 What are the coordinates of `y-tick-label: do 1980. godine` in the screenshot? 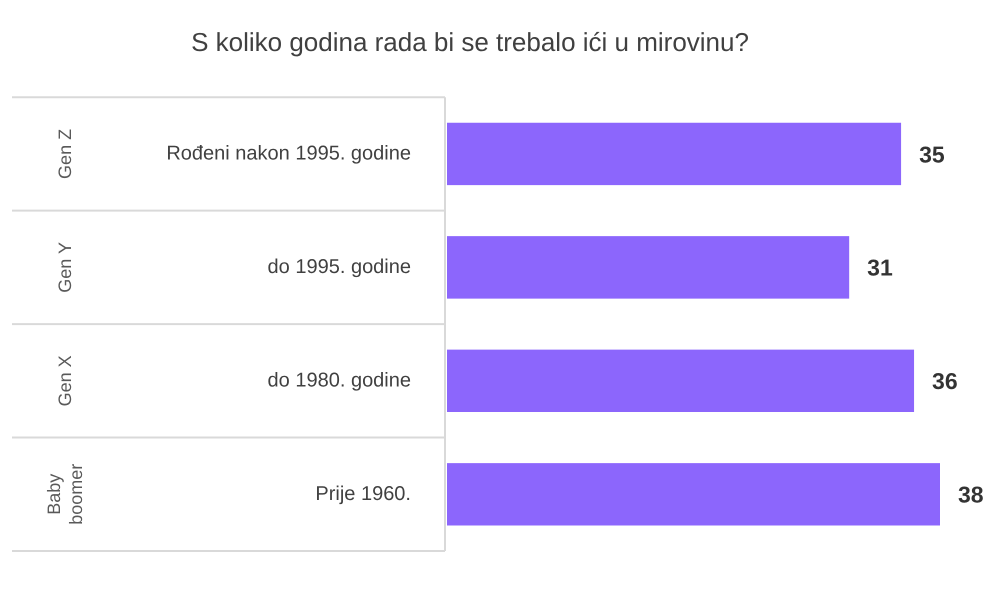 It's located at (339, 380).